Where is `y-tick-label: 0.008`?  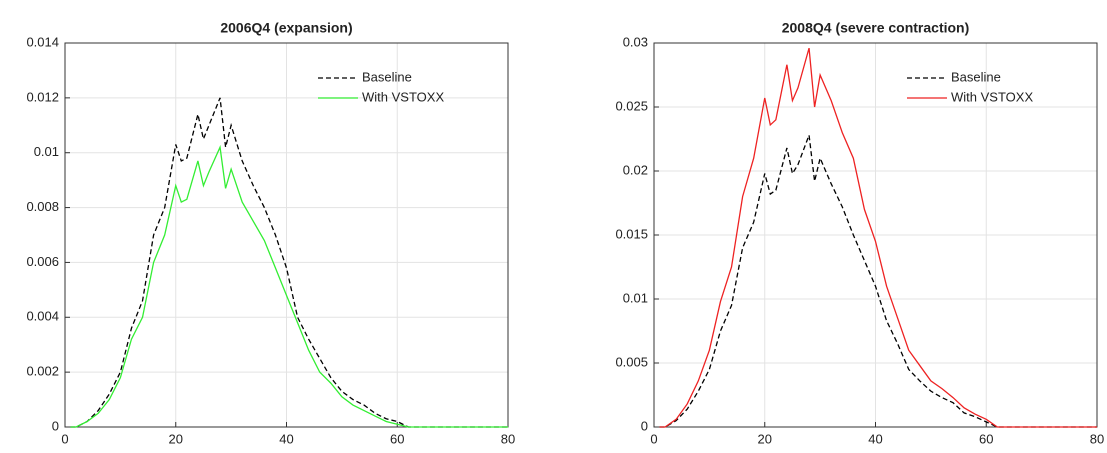
y-tick-label: 0.008 is located at coordinates (42, 206).